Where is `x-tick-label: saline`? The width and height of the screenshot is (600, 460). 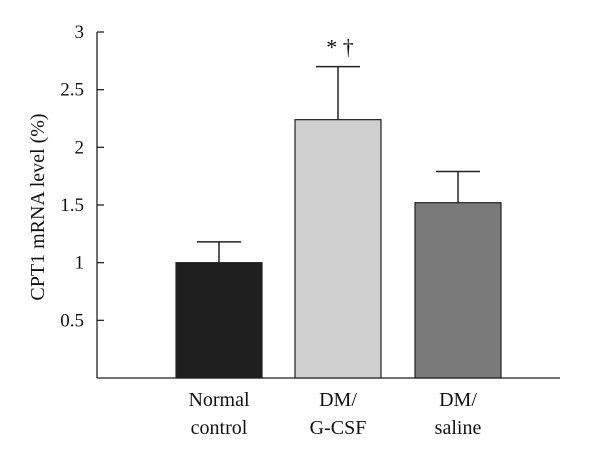
x-tick-label: saline is located at coordinates (458, 428).